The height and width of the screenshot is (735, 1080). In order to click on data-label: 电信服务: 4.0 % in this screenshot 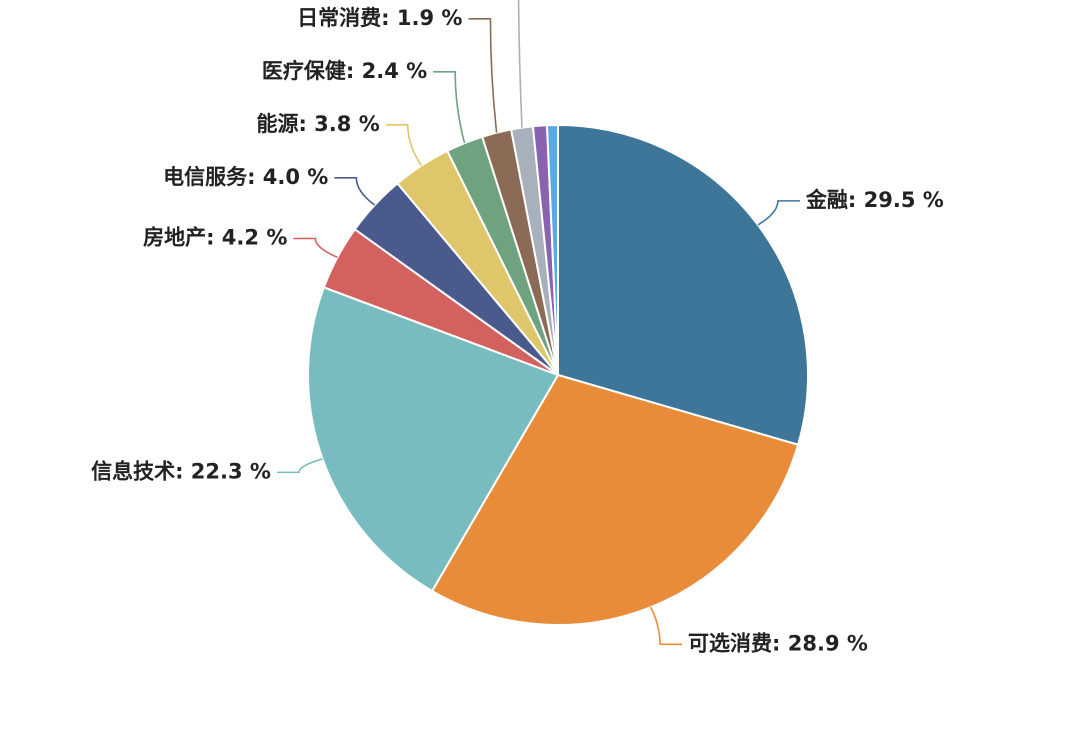, I will do `click(245, 177)`.